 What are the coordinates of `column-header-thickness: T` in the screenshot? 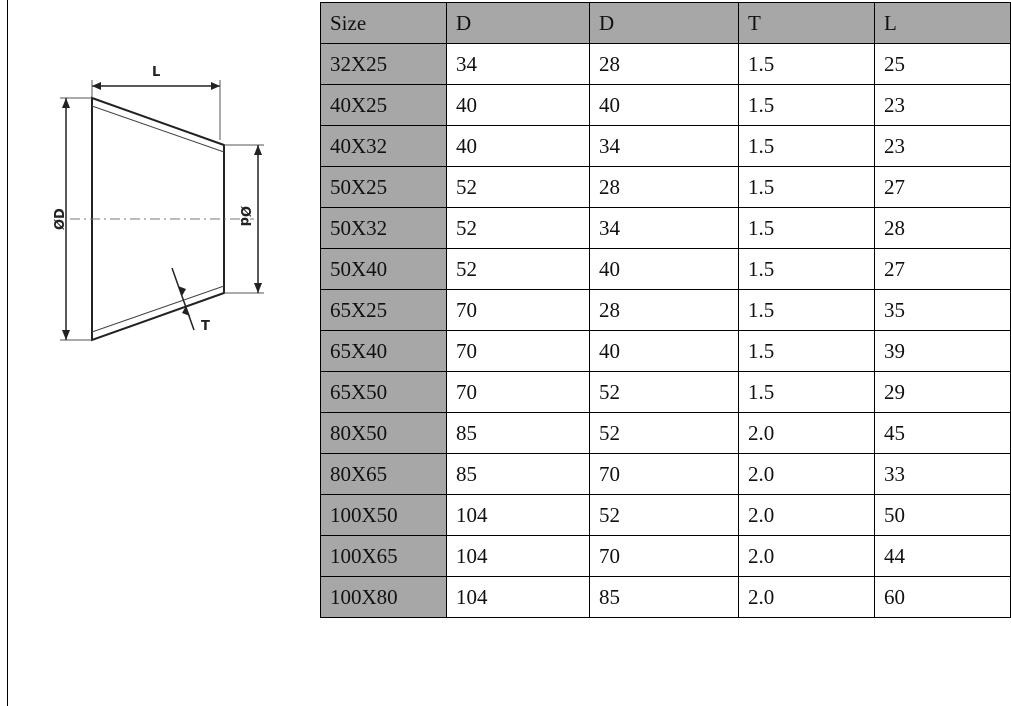 It's located at (806, 23).